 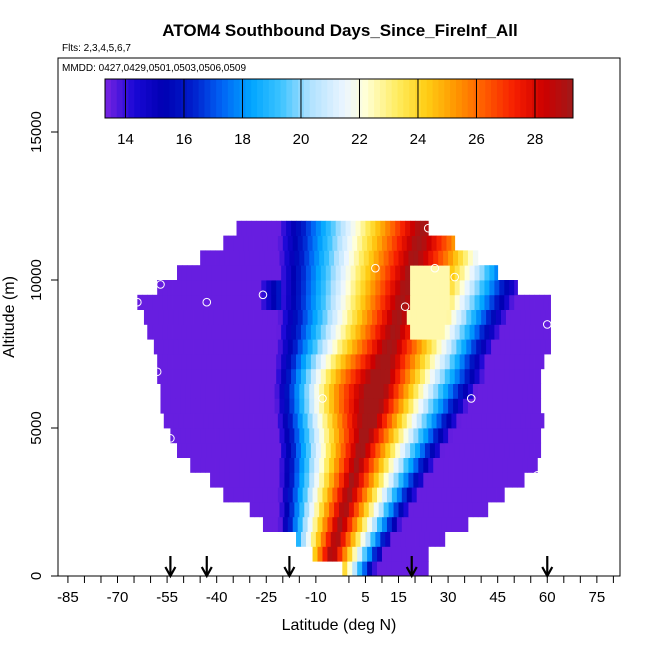 What do you see at coordinates (535, 139) in the screenshot?
I see `colorbar-tick-label: 28` at bounding box center [535, 139].